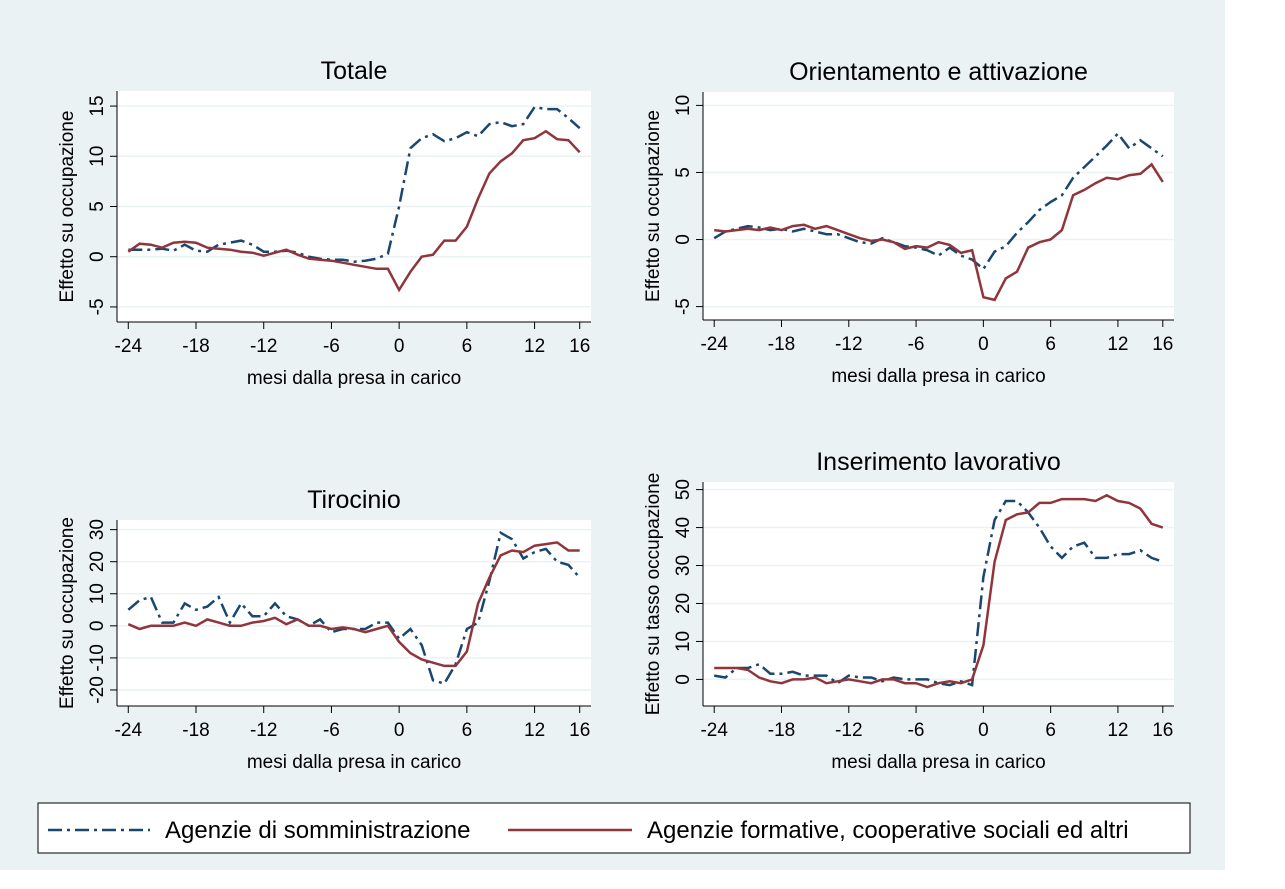 The width and height of the screenshot is (1285, 889). I want to click on y-tick-label: 40, so click(683, 527).